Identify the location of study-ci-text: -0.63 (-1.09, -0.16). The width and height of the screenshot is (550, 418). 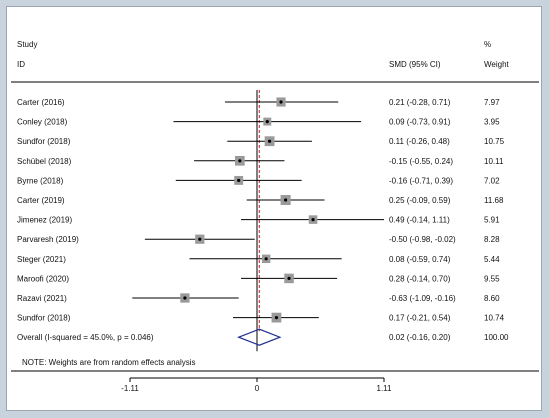
(422, 298).